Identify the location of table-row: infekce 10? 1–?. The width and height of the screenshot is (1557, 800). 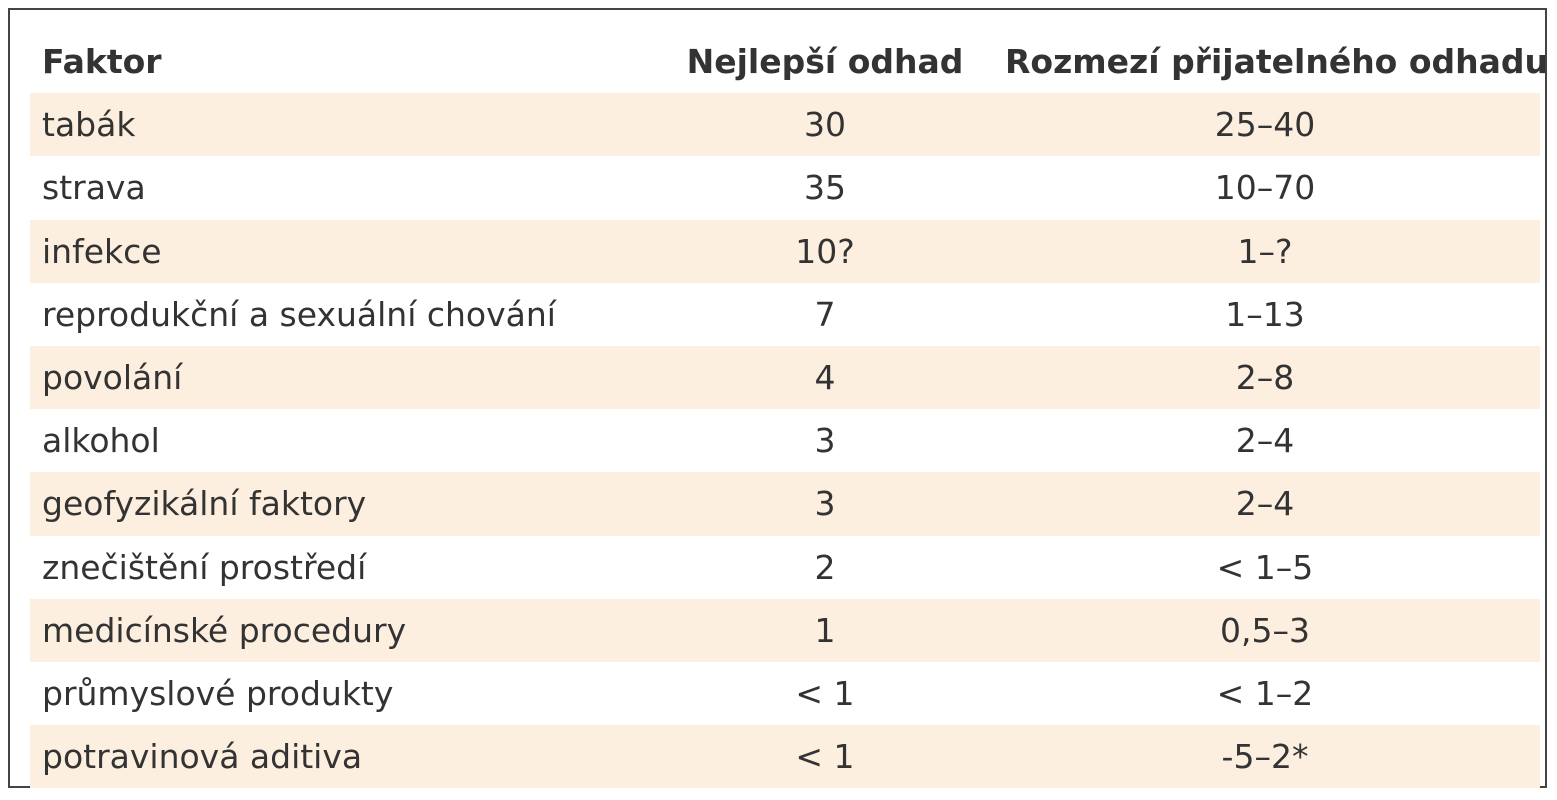
(785, 251).